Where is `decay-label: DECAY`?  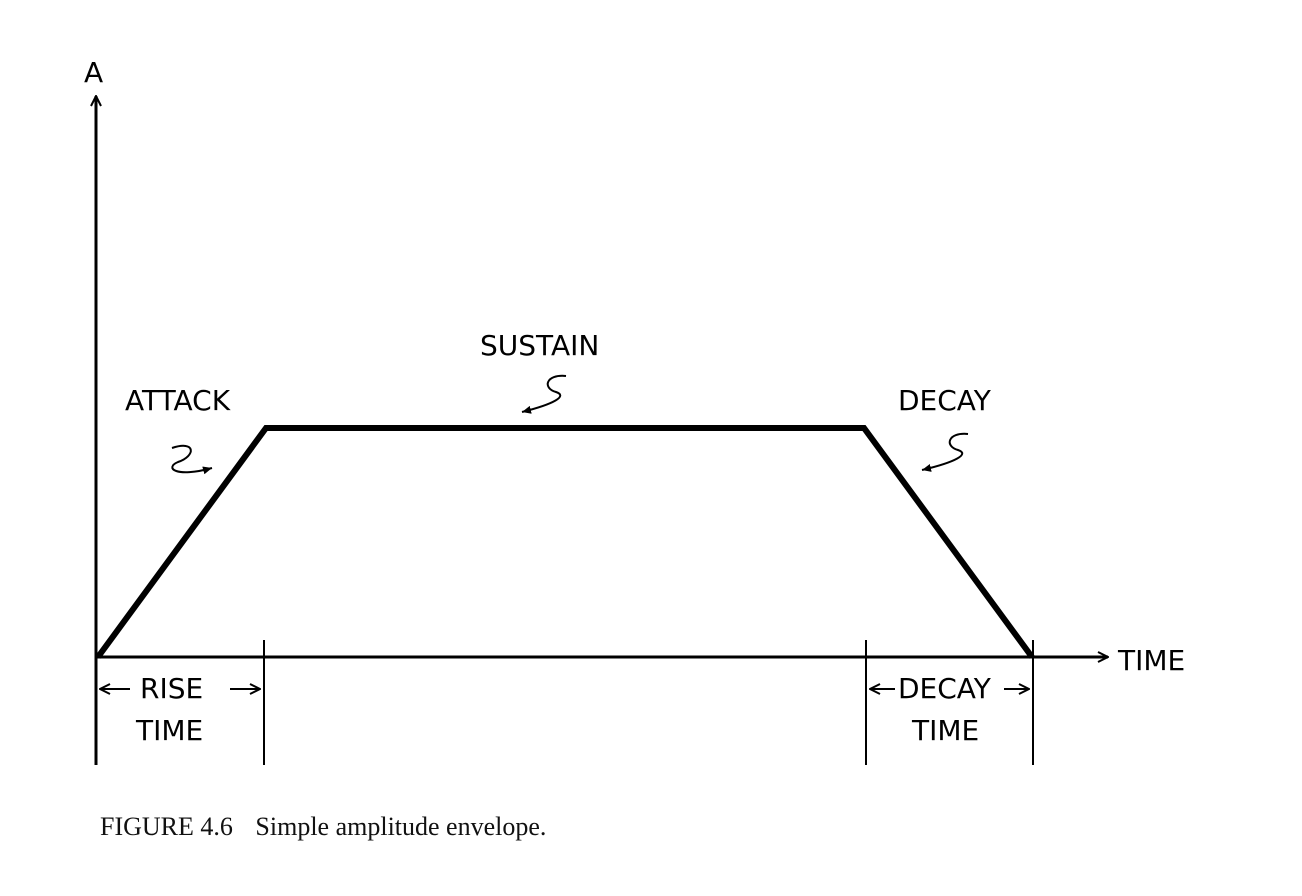 decay-label: DECAY is located at coordinates (945, 400).